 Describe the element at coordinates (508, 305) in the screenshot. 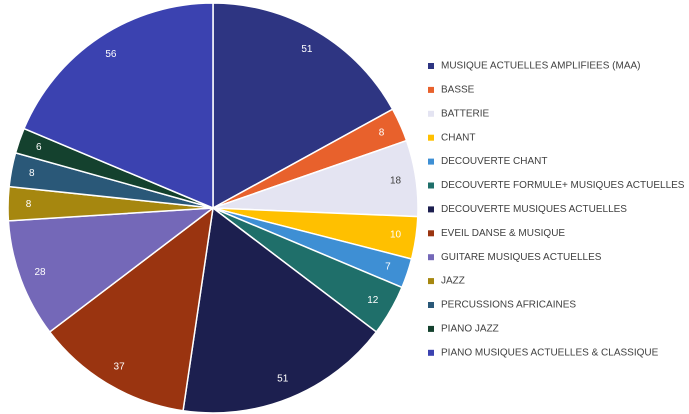

I see `legend-label: PERCUSSIONS AFRICAINES` at that location.